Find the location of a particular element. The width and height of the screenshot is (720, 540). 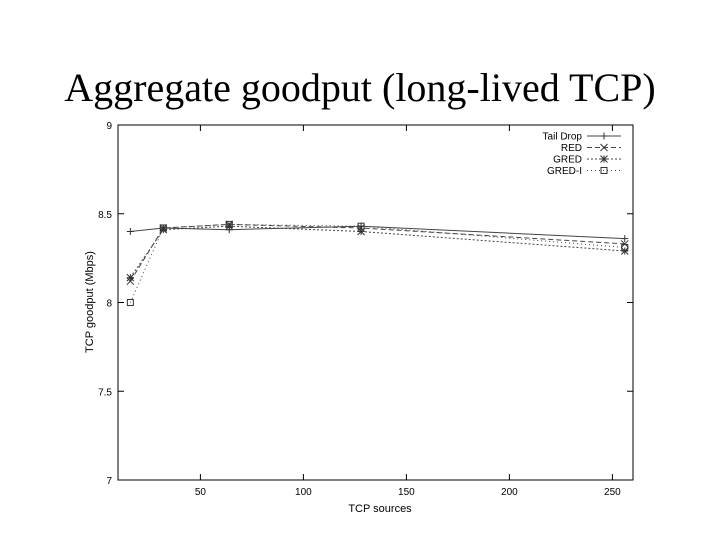

series-line-gred-i is located at coordinates (377, 263).